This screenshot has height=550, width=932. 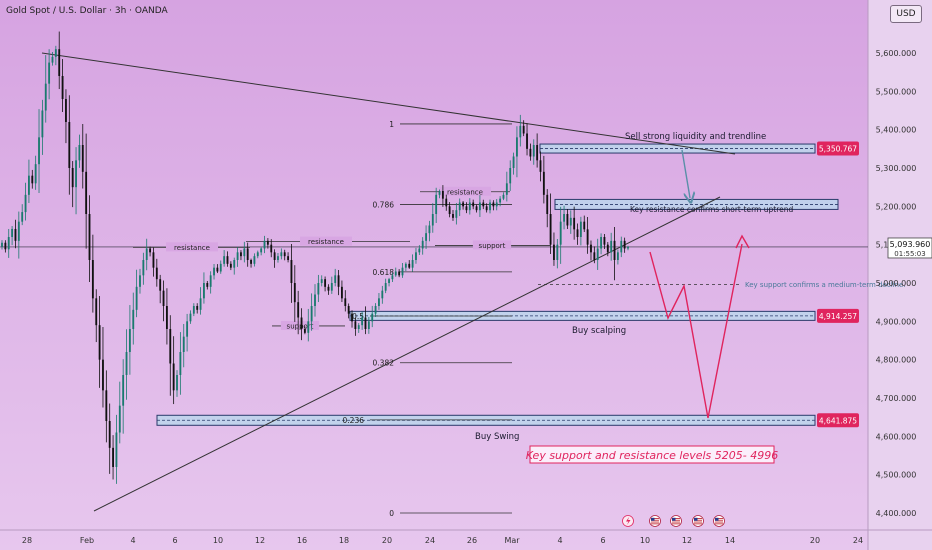 I want to click on x-tick-label: 6, so click(x=602, y=540).